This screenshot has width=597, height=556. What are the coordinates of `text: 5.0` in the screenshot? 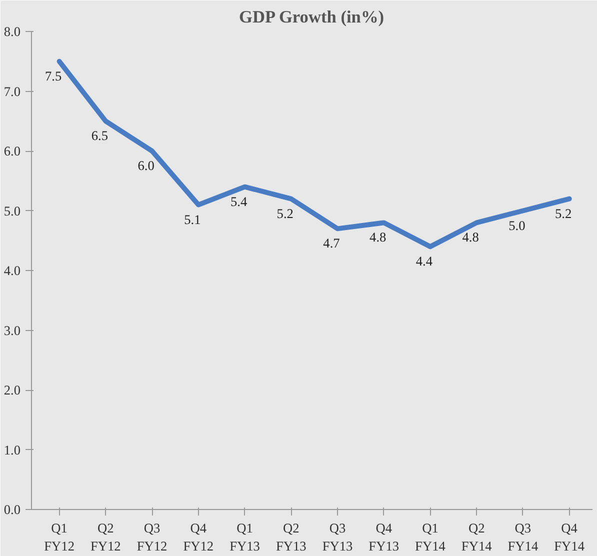 It's located at (517, 225).